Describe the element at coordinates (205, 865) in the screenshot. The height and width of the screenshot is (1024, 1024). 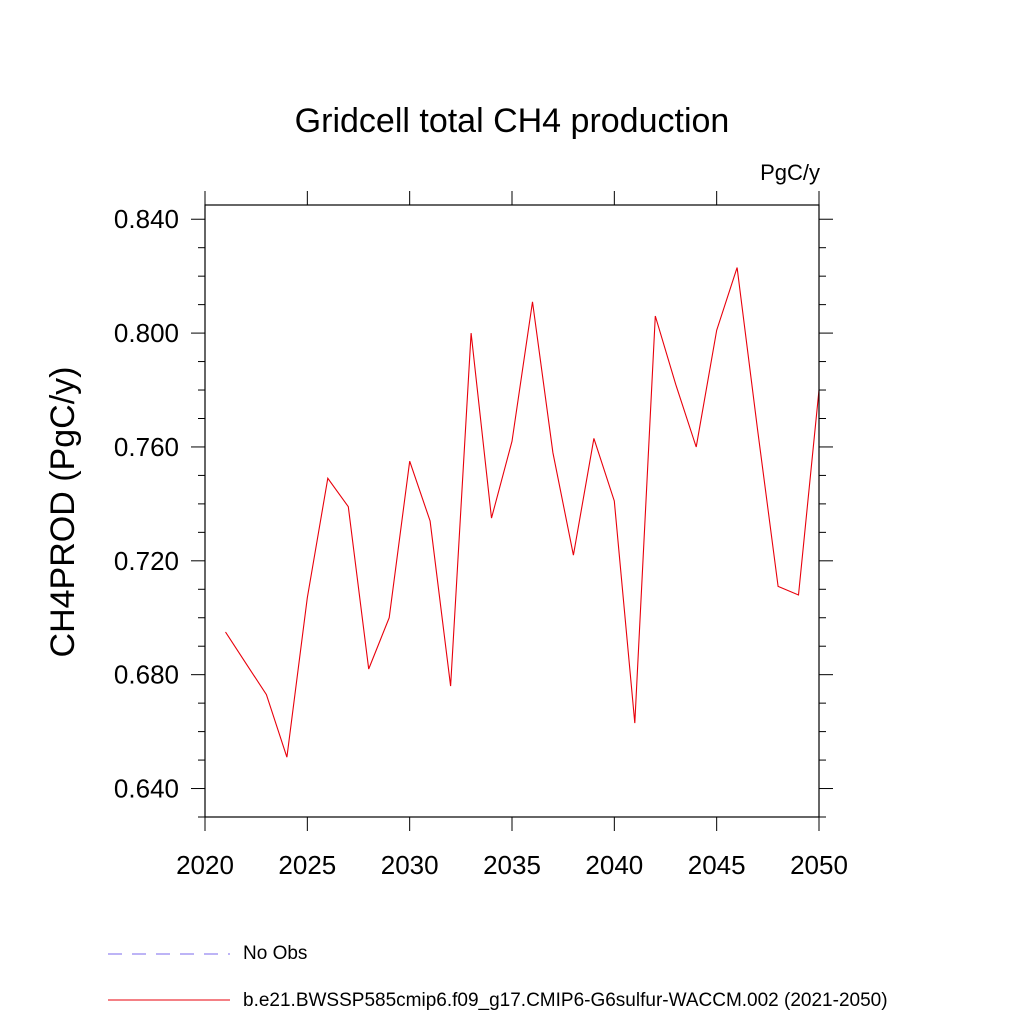
I see `x-tick-label: 2020` at that location.